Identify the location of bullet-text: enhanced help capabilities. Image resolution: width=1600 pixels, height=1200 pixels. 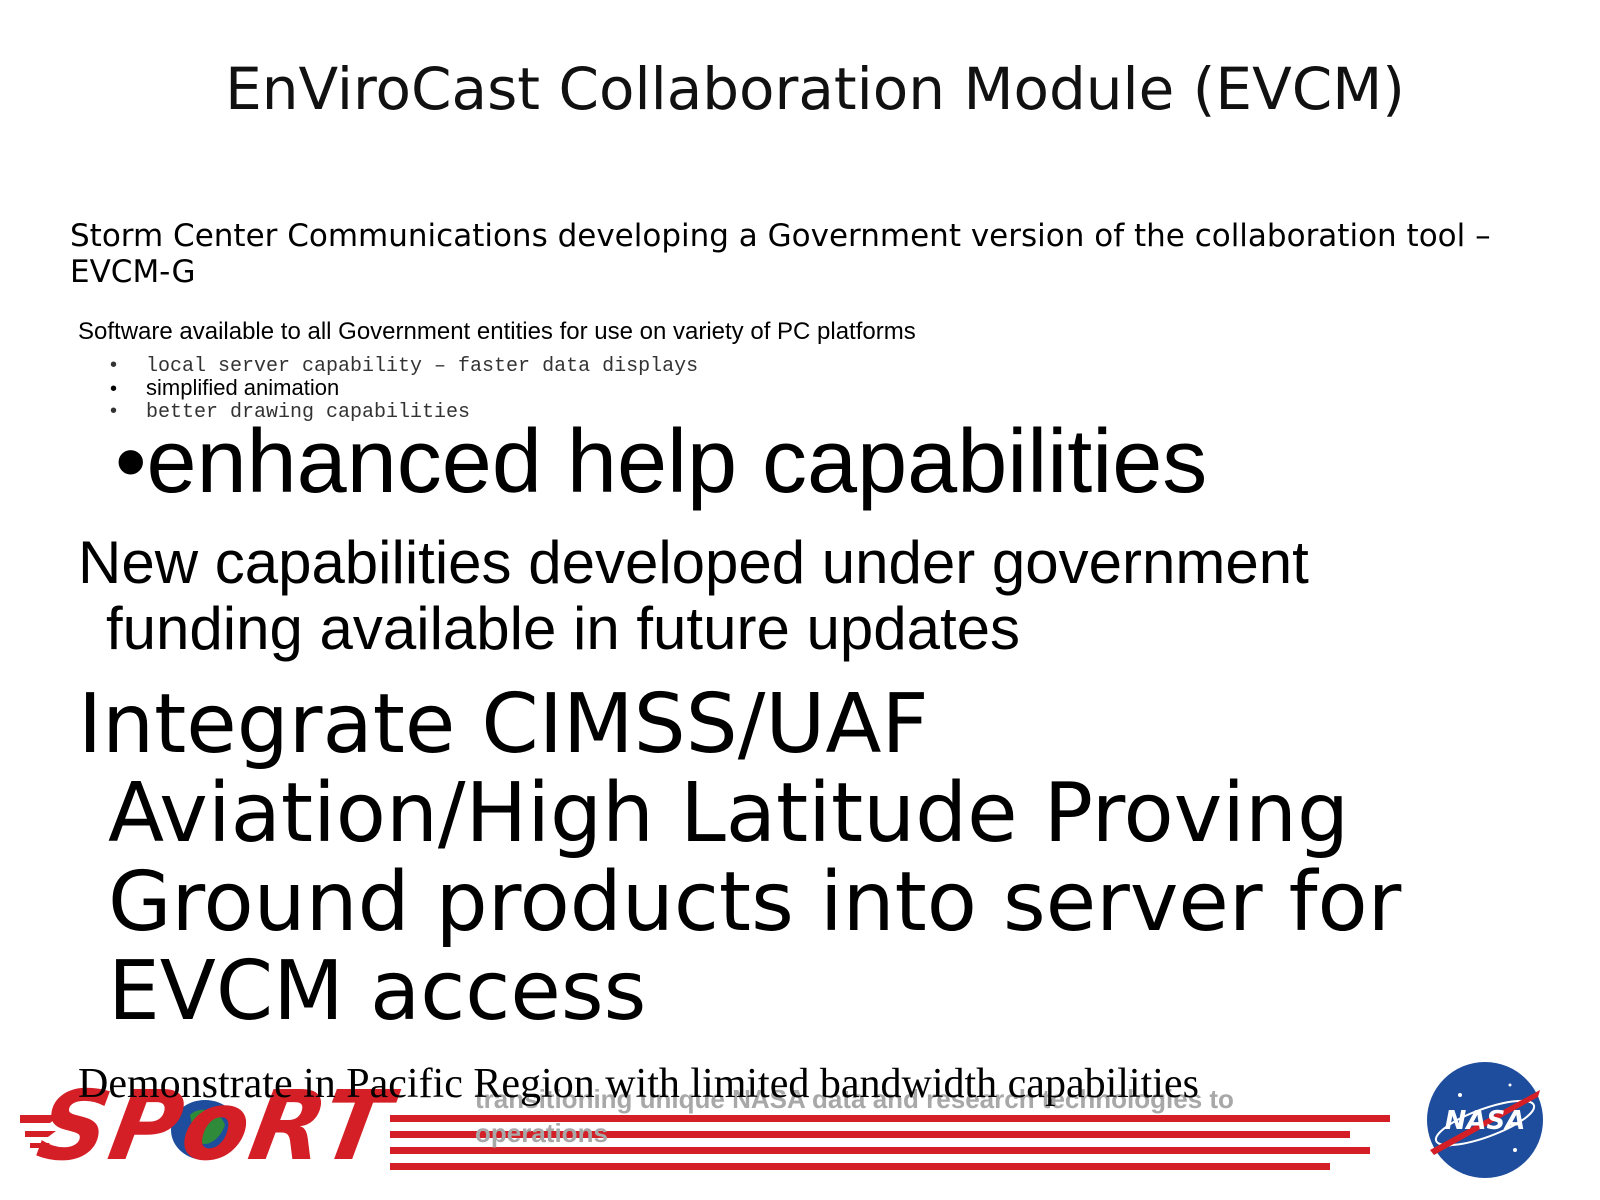
(677, 462).